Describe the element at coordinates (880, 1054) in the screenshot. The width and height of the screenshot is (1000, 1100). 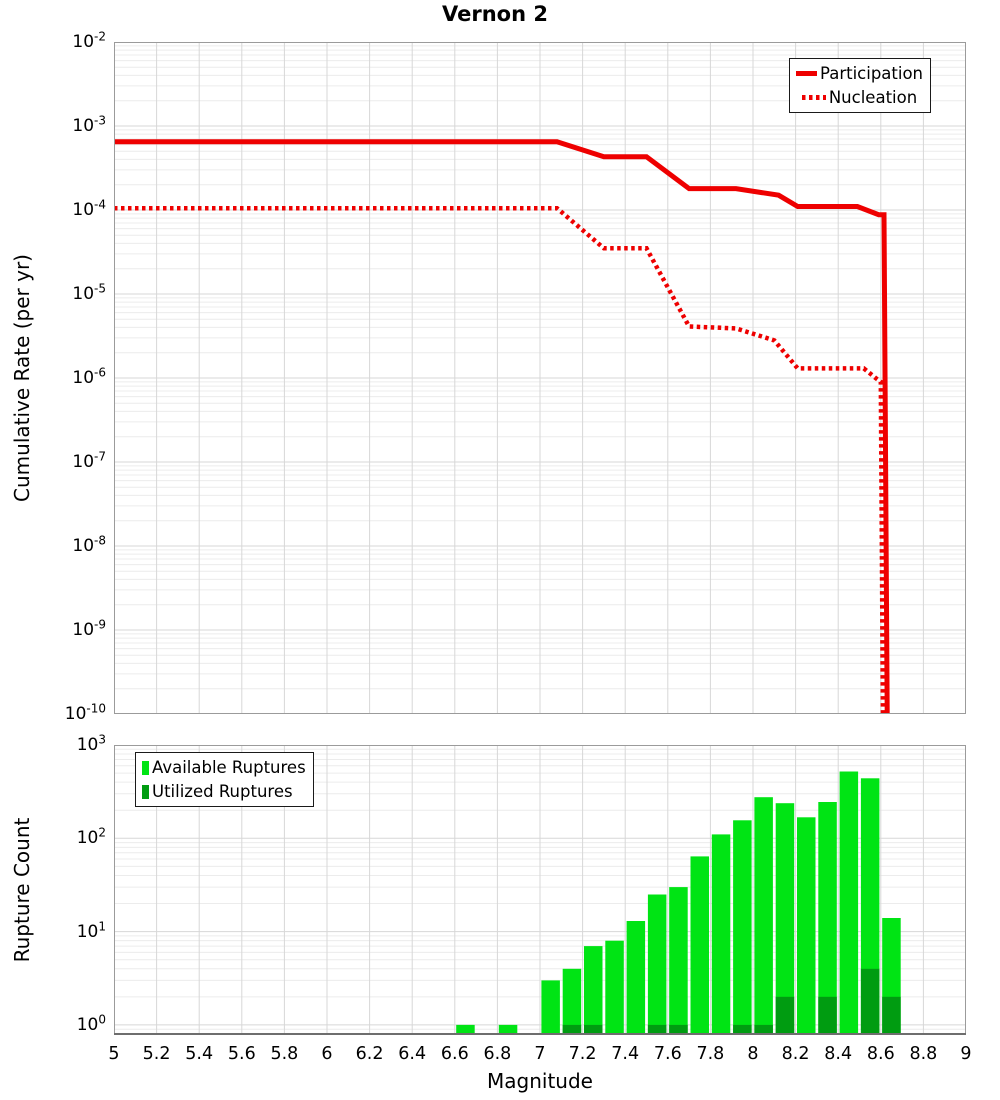
I see `x-tick-label: 8.6` at that location.